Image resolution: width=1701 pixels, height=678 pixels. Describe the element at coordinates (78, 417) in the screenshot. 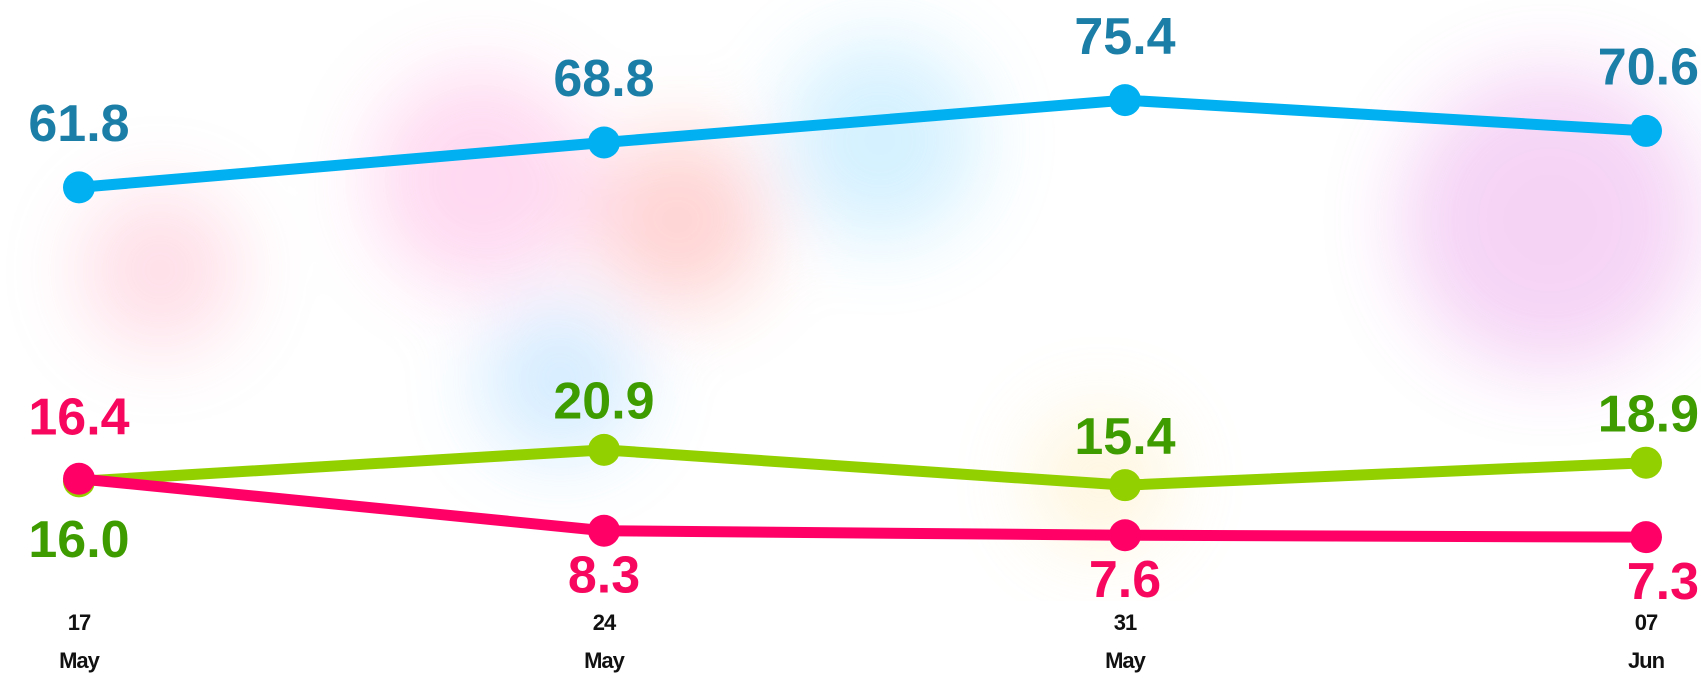

I see `data-label: 16.4` at that location.